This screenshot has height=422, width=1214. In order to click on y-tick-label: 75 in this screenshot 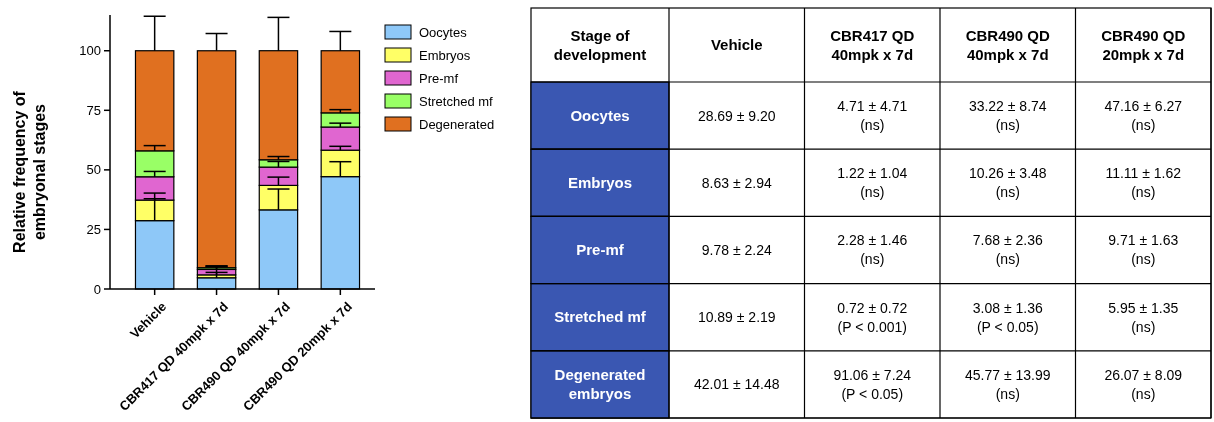, I will do `click(93, 110)`.